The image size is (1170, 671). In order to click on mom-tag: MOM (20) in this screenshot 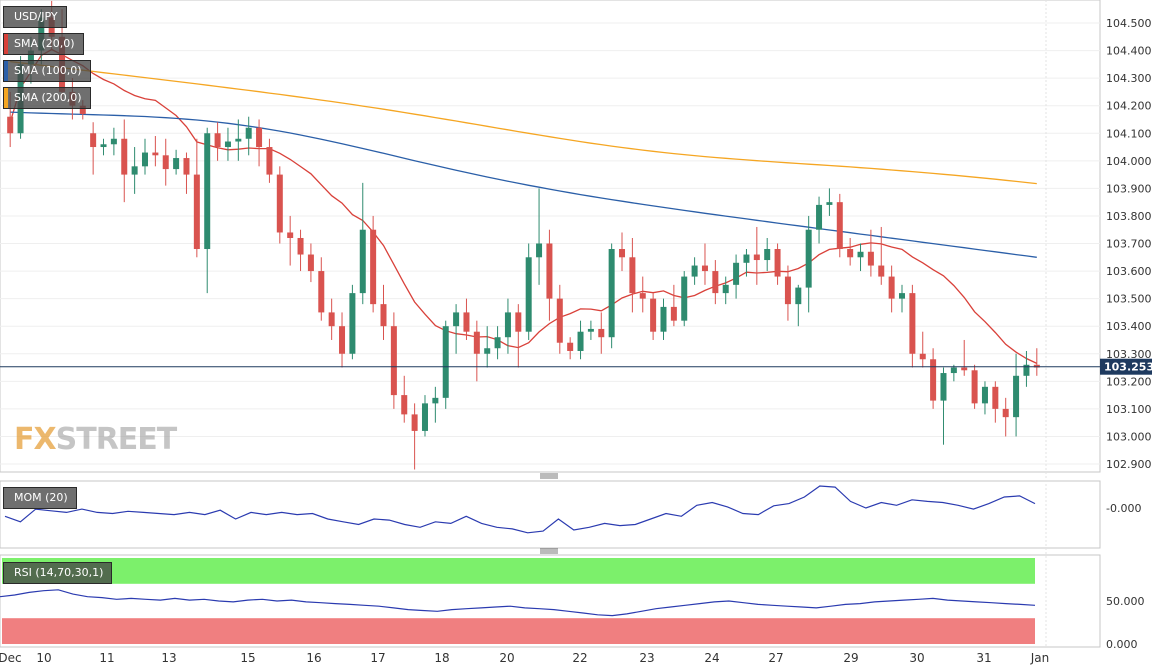, I will do `click(40, 498)`.